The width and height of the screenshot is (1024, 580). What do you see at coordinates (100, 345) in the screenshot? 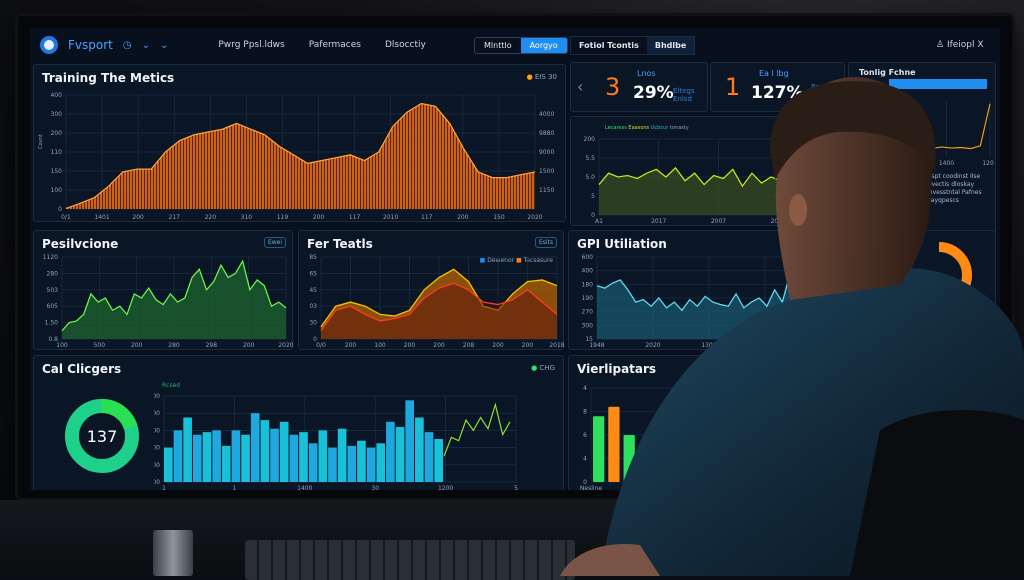
I see `x-tick-label: 500` at bounding box center [100, 345].